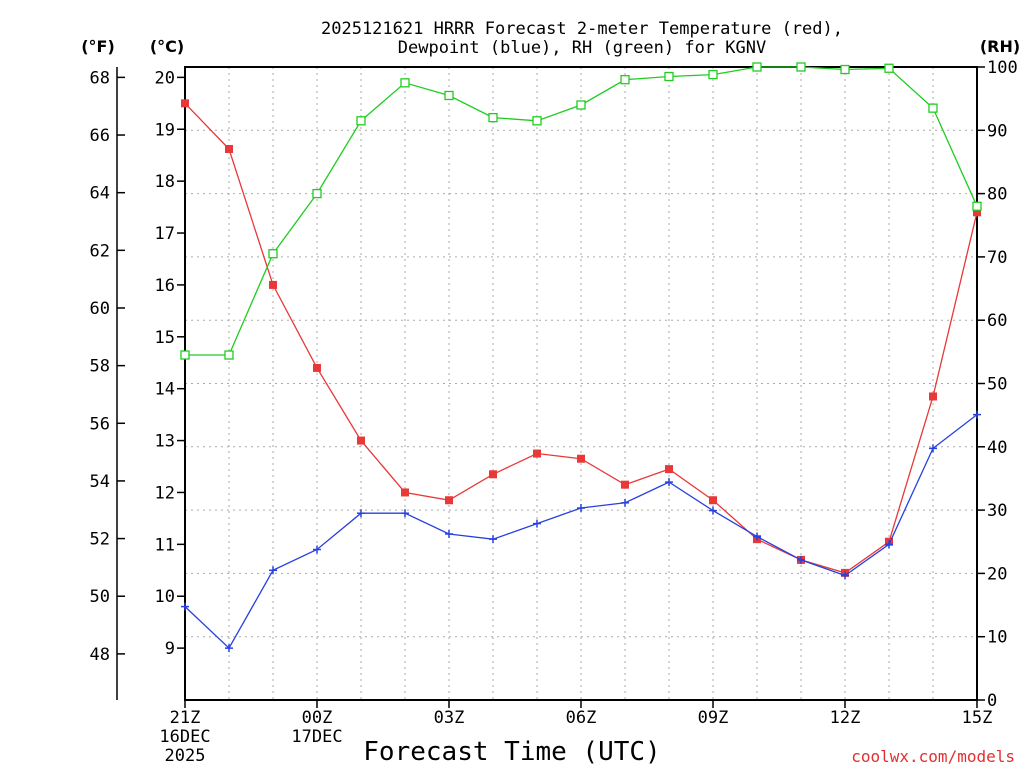 The height and width of the screenshot is (768, 1024). What do you see at coordinates (997, 195) in the screenshot?
I see `rh-tick-label: 80` at bounding box center [997, 195].